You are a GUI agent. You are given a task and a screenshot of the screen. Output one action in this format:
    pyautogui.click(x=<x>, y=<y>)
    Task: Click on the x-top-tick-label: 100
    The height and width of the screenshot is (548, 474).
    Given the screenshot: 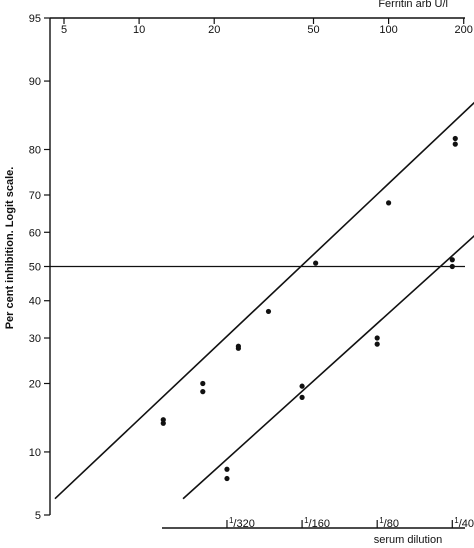 What is the action you would take?
    pyautogui.click(x=388, y=30)
    